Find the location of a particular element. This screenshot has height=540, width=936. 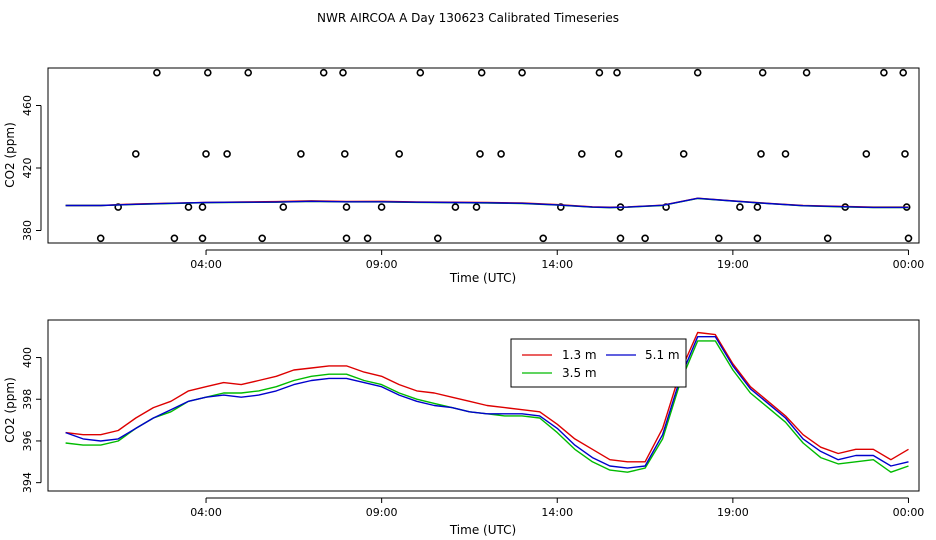

y-axis-label-bottom: CO2 (ppm) is located at coordinates (10, 410).